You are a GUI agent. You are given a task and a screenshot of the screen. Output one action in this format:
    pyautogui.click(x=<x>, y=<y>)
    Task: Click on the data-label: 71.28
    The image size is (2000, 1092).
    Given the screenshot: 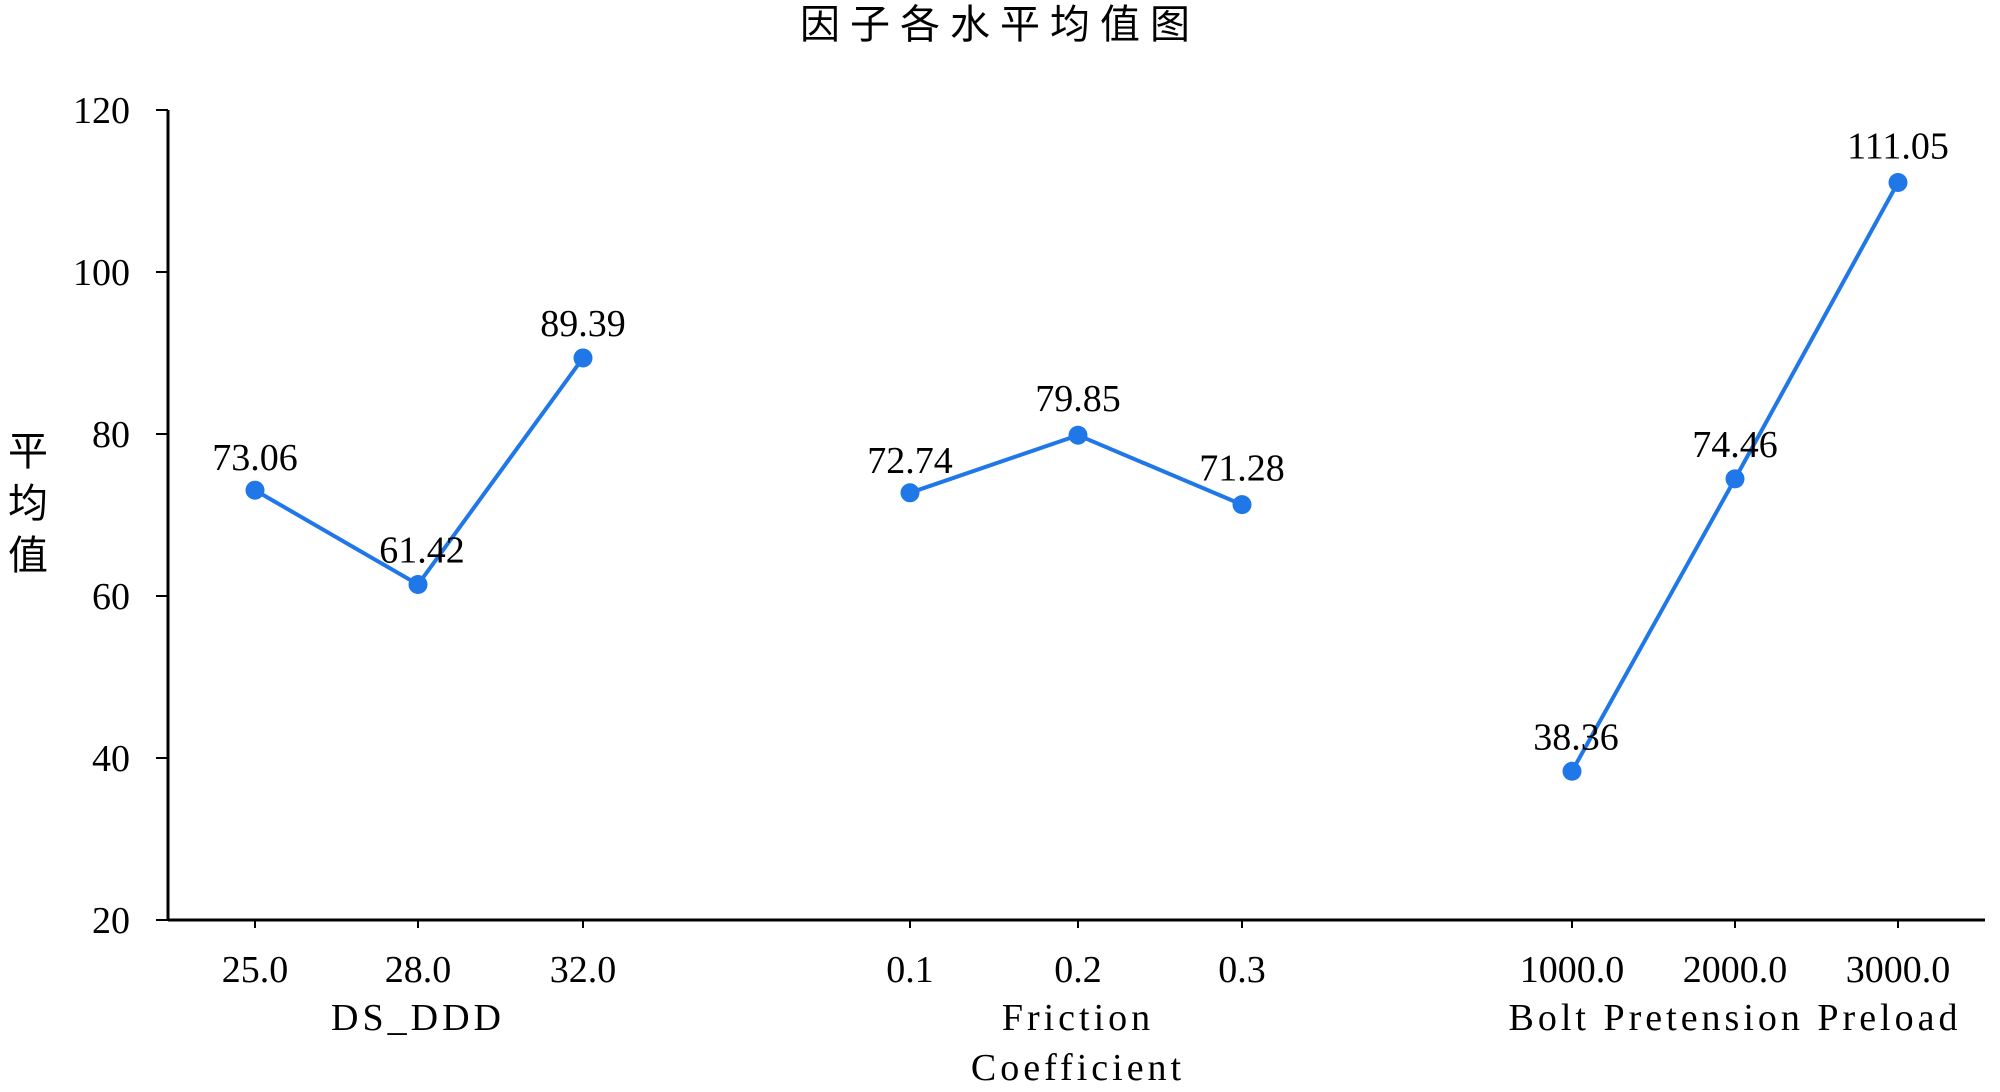 What is the action you would take?
    pyautogui.click(x=1242, y=469)
    